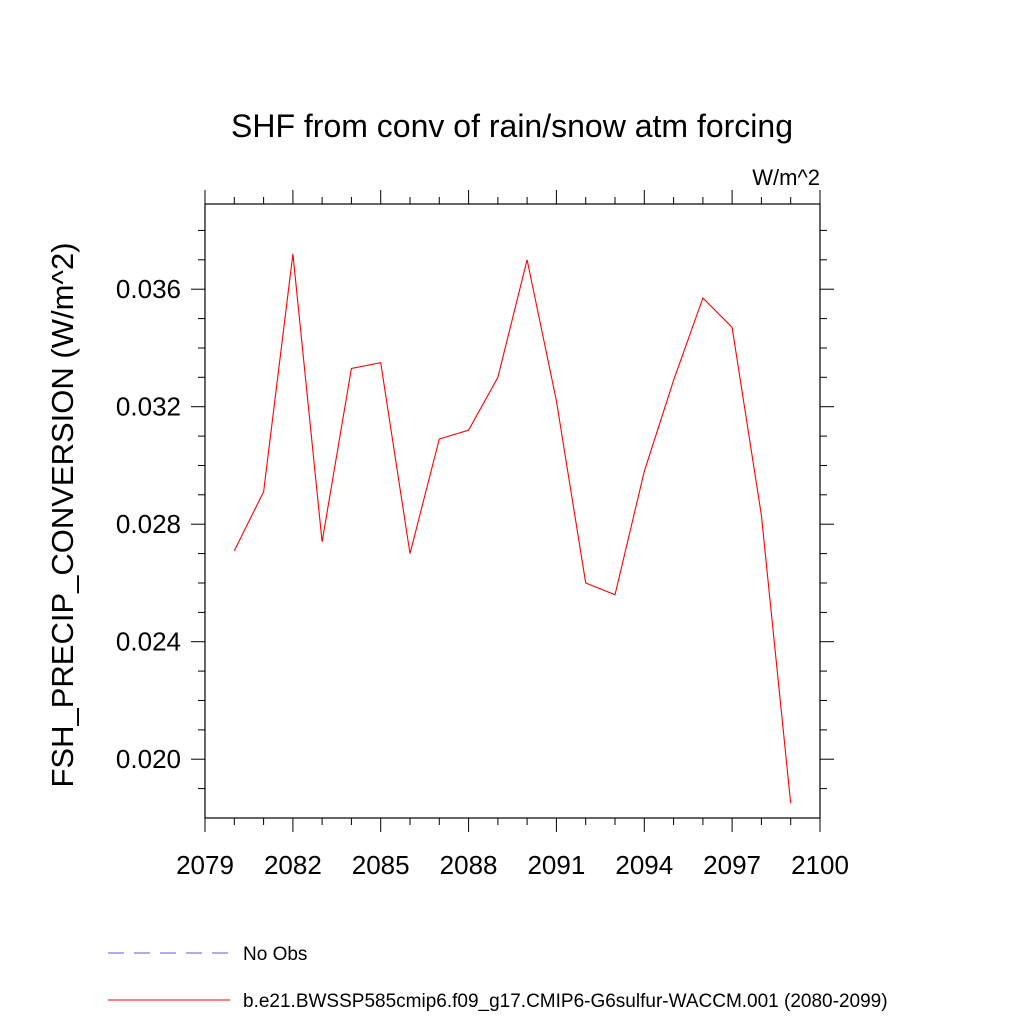 The image size is (1024, 1024). What do you see at coordinates (148, 642) in the screenshot?
I see `y-tick-label: 0.024` at bounding box center [148, 642].